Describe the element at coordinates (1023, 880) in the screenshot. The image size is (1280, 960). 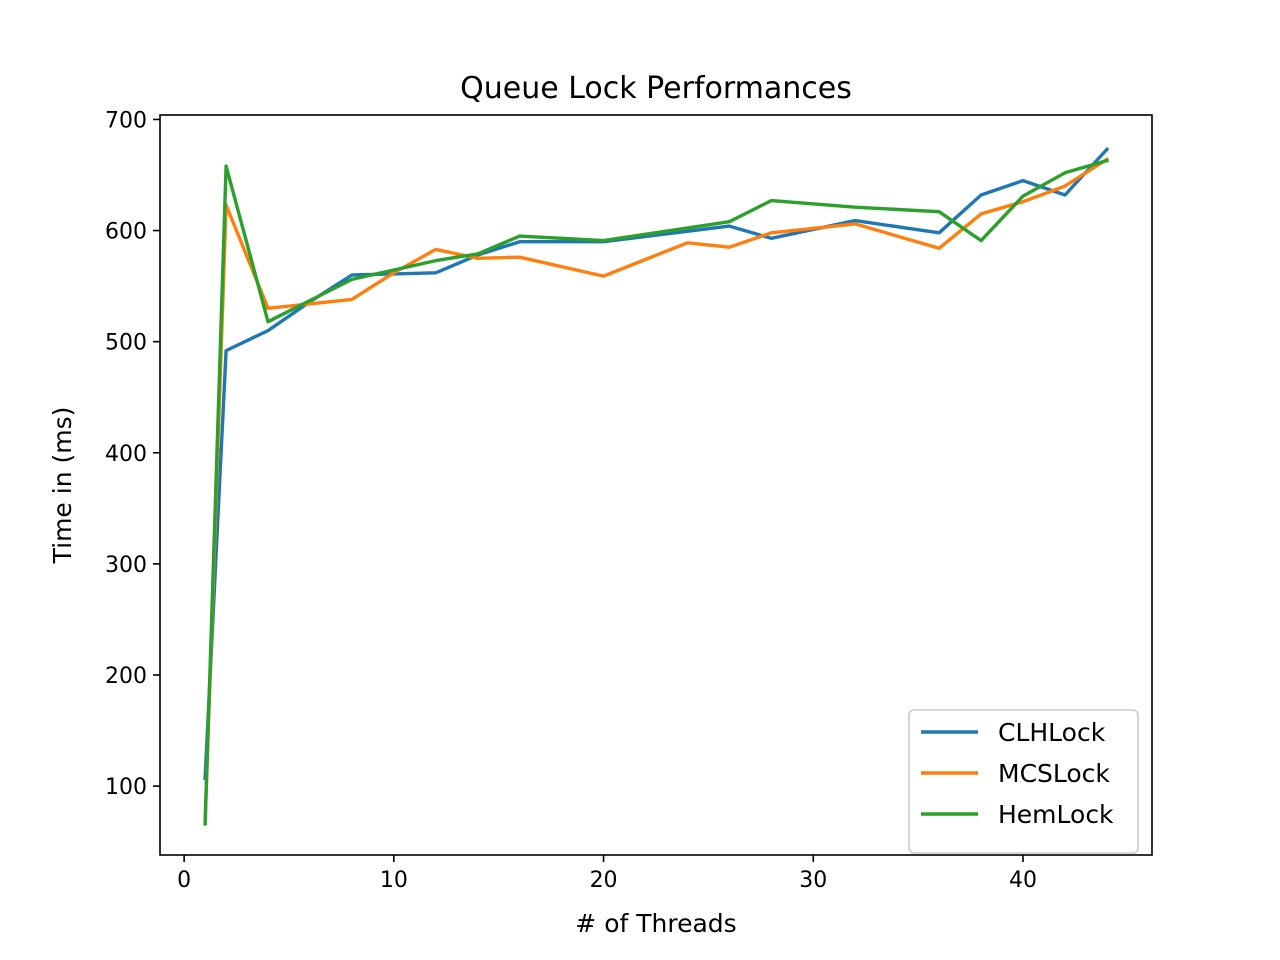
I see `x-tick-label: 40` at that location.